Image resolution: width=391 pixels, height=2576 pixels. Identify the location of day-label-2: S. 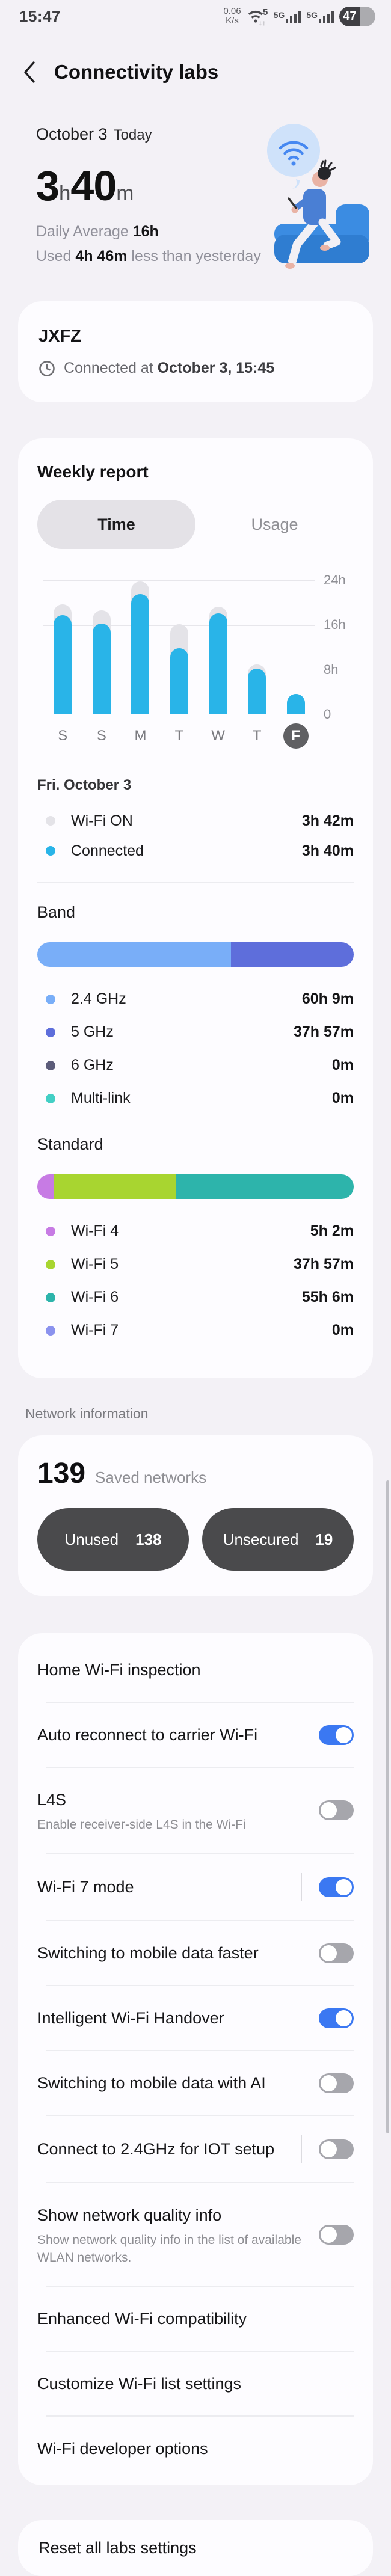
(101, 736).